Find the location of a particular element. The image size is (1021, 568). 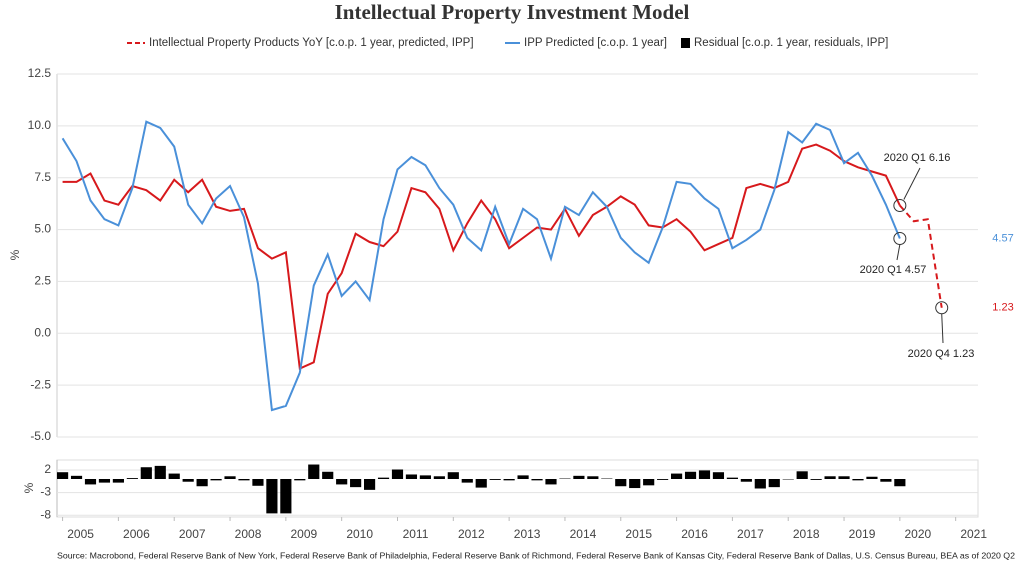

x-tick-label: 2020 is located at coordinates (918, 534).